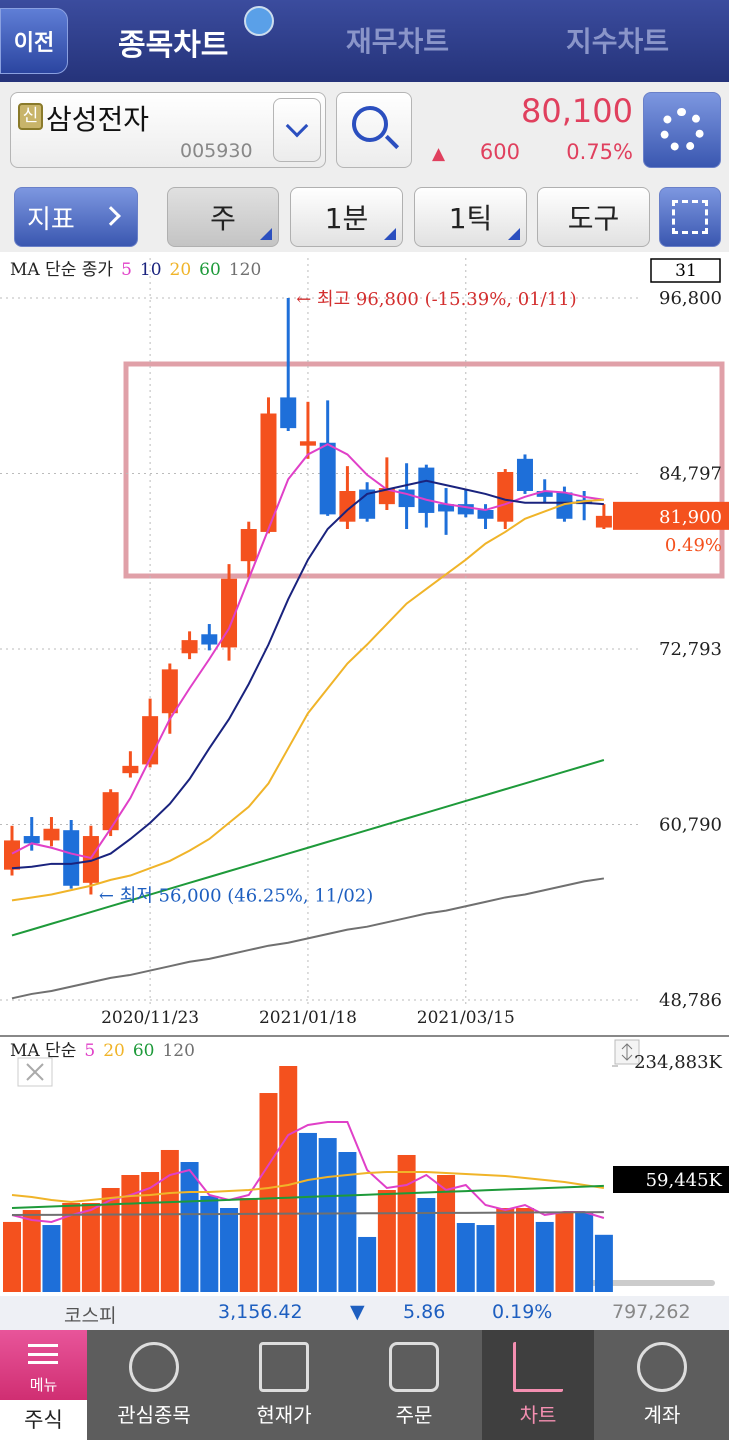  Describe the element at coordinates (61, 270) in the screenshot. I see `legend-label: MA 단순 종가` at that location.